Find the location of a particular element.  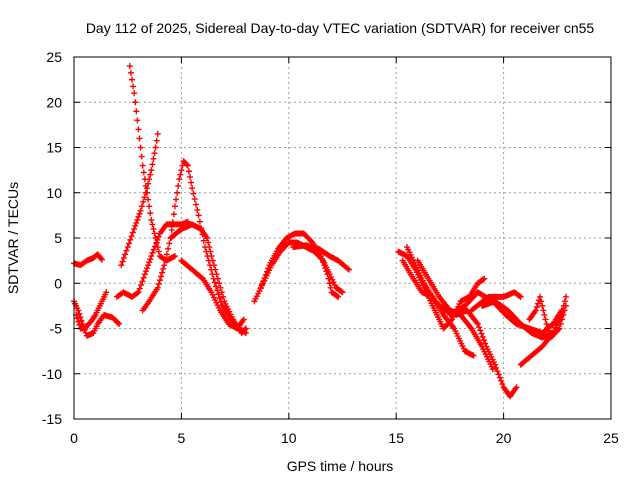

y-tick-label: 25 is located at coordinates (54, 57).